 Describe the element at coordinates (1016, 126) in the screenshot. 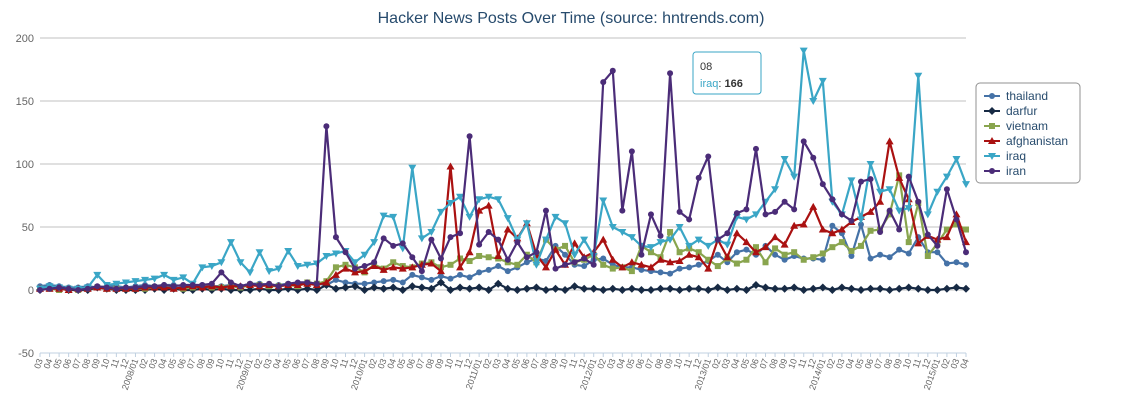

I see `legend-item-vietnam: vietnam` at that location.